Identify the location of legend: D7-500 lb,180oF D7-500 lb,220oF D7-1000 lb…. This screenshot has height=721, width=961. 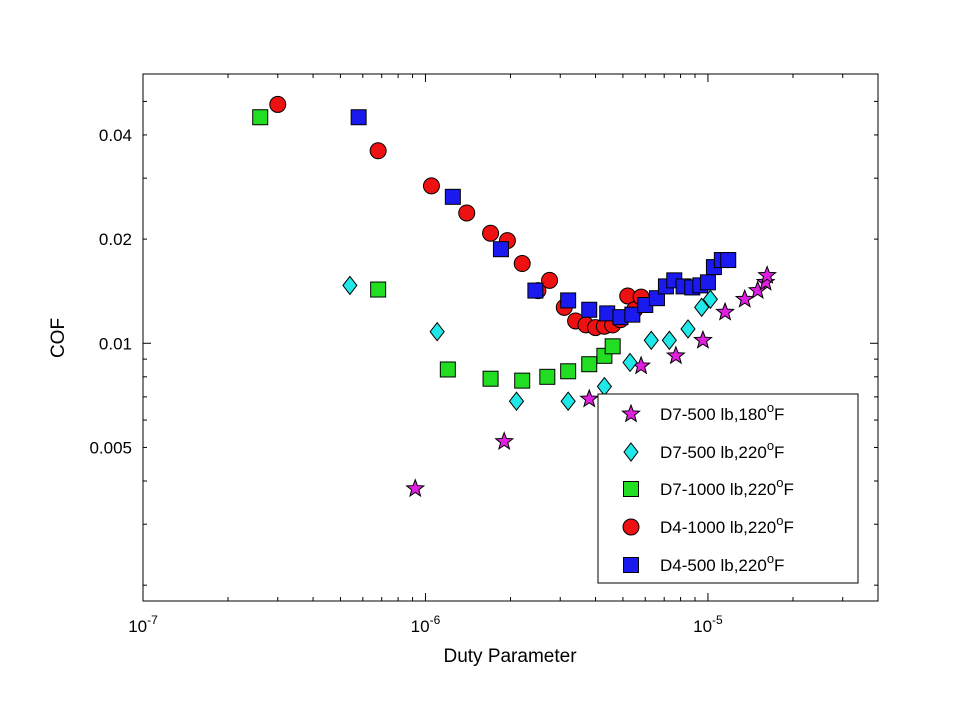
(728, 488).